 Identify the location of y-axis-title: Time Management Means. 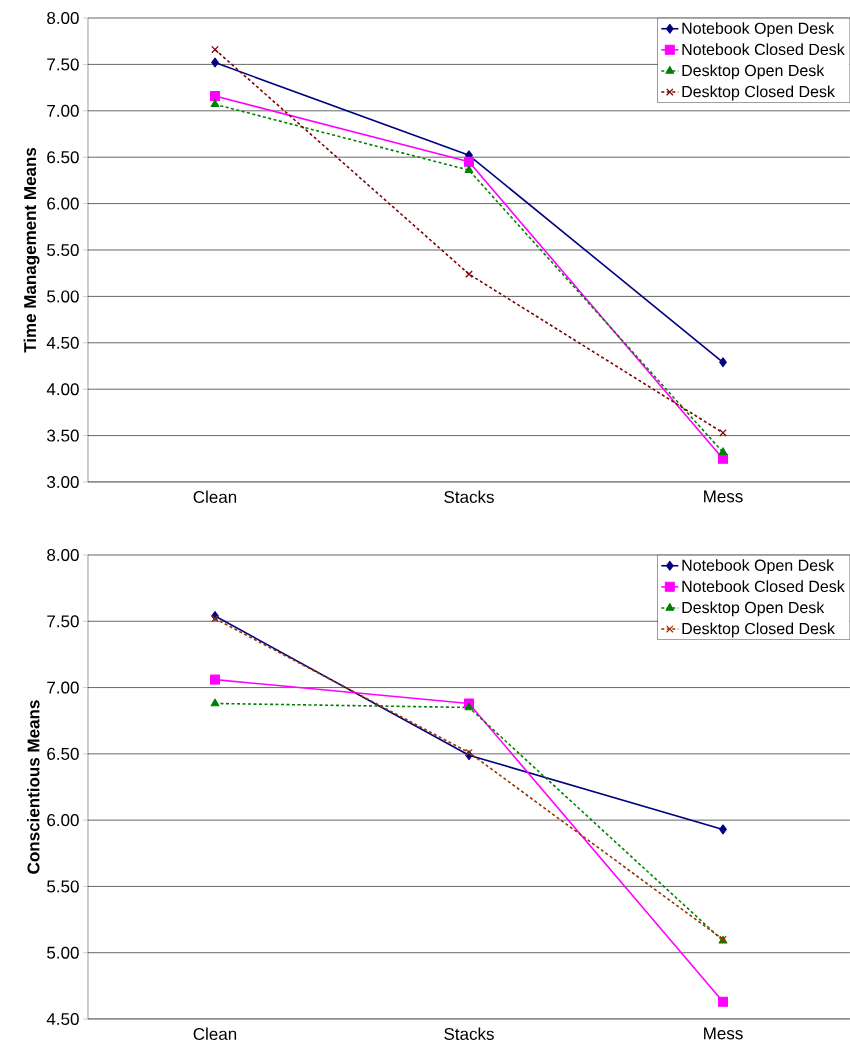
(31, 250).